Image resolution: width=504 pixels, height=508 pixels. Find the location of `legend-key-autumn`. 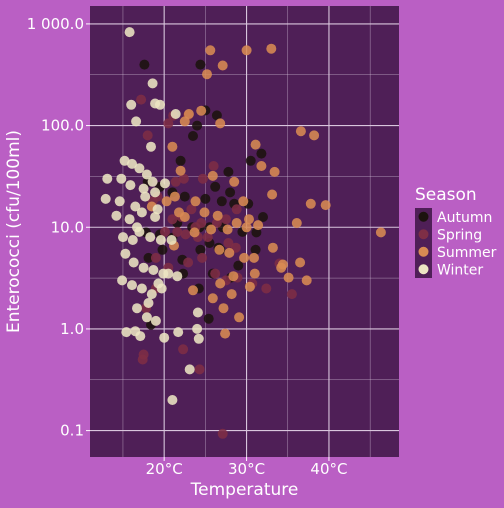

legend-key-autumn is located at coordinates (423, 216).